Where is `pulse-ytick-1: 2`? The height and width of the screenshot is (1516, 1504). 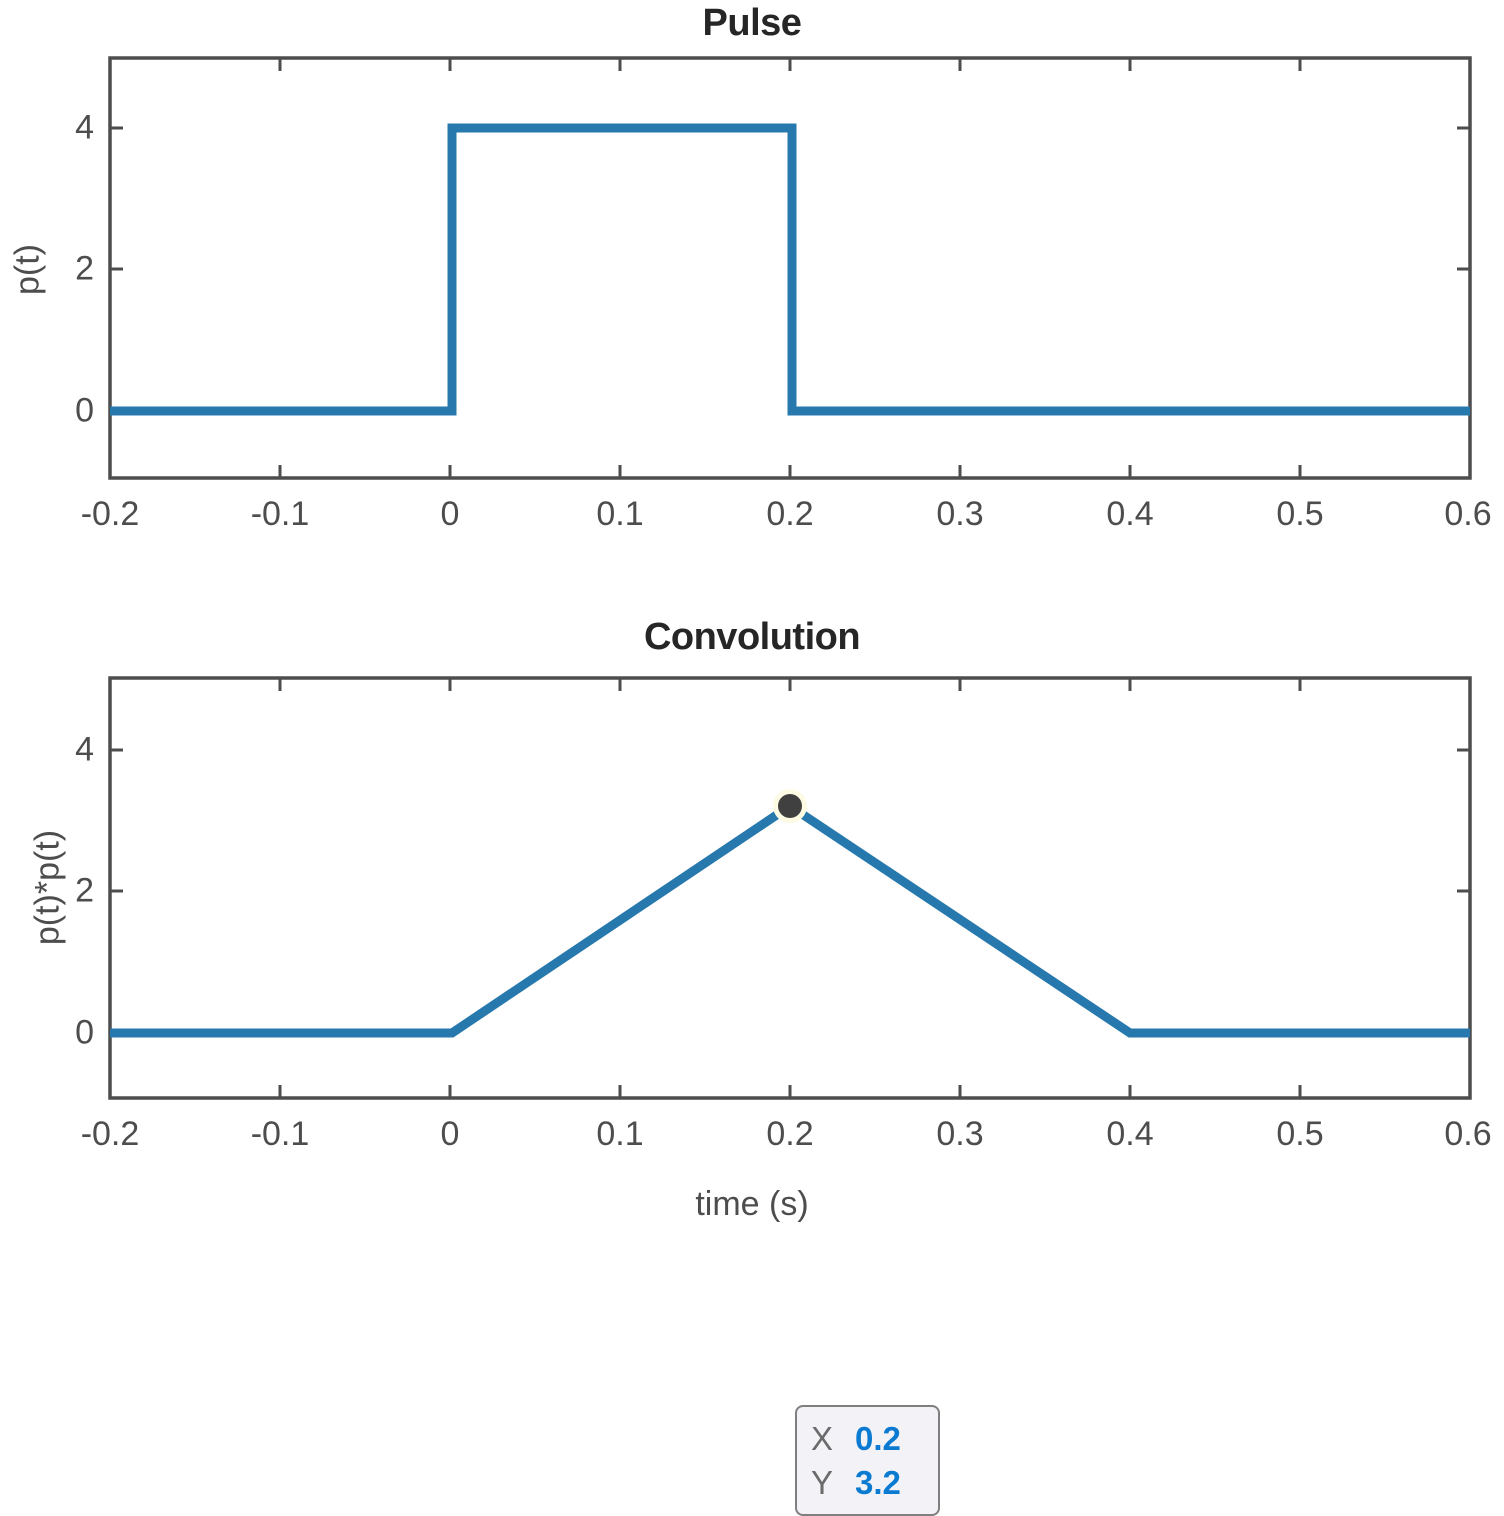
pulse-ytick-1: 2 is located at coordinates (84, 268).